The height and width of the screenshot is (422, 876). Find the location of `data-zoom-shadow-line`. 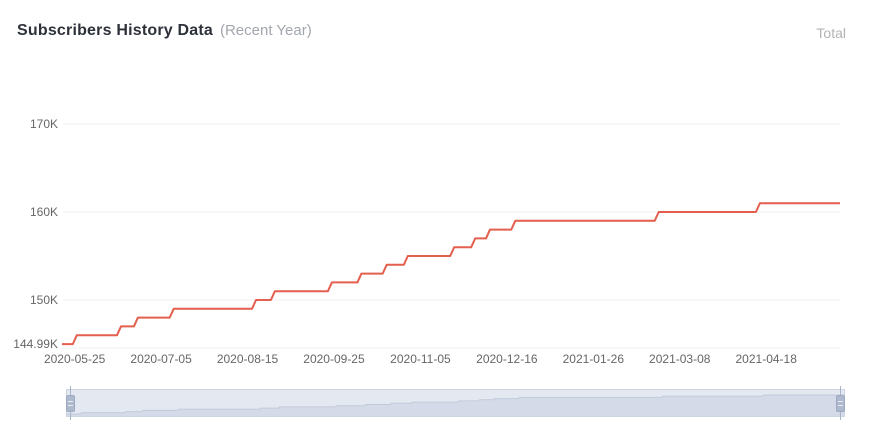

data-zoom-shadow-line is located at coordinates (455, 404).